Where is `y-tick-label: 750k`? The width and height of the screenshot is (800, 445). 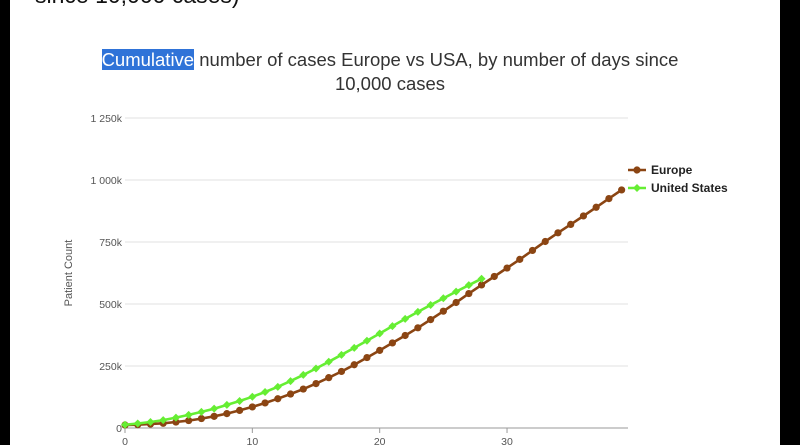
y-tick-label: 750k is located at coordinates (111, 243).